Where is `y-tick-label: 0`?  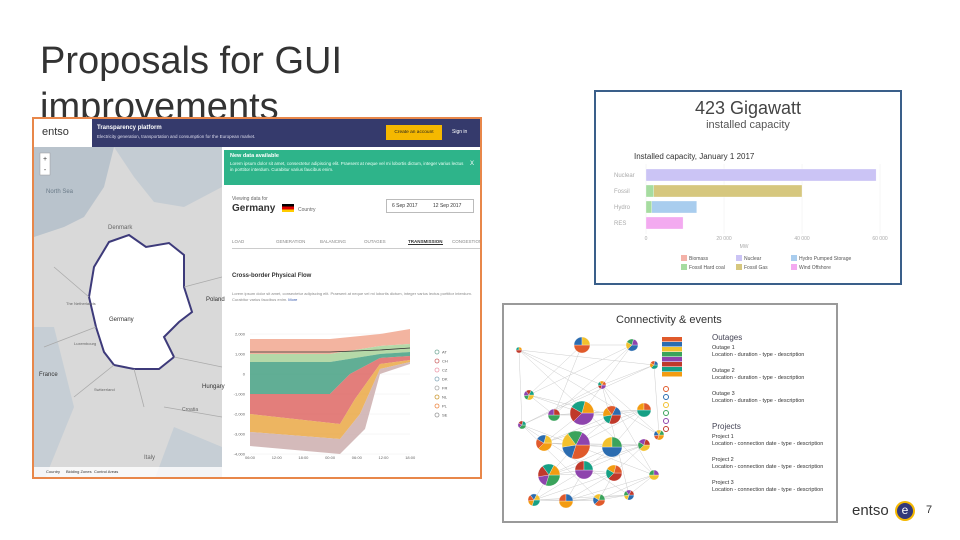 y-tick-label: 0 is located at coordinates (244, 374).